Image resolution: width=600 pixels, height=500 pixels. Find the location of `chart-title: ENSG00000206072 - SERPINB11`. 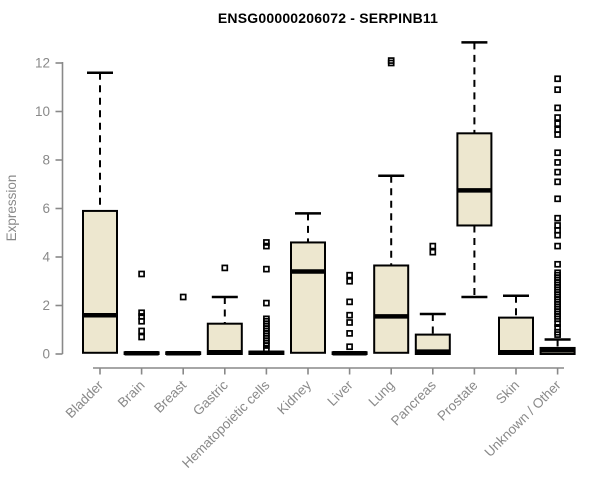

chart-title: ENSG00000206072 - SERPINB11 is located at coordinates (328, 18).